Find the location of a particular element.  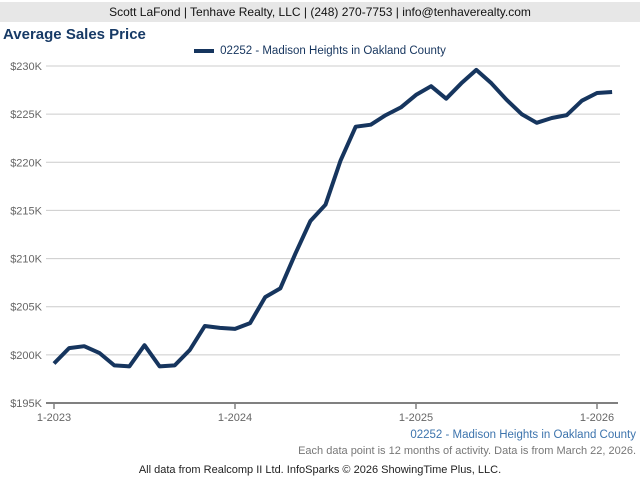

x-tick-label: 1-2026 is located at coordinates (597, 418).